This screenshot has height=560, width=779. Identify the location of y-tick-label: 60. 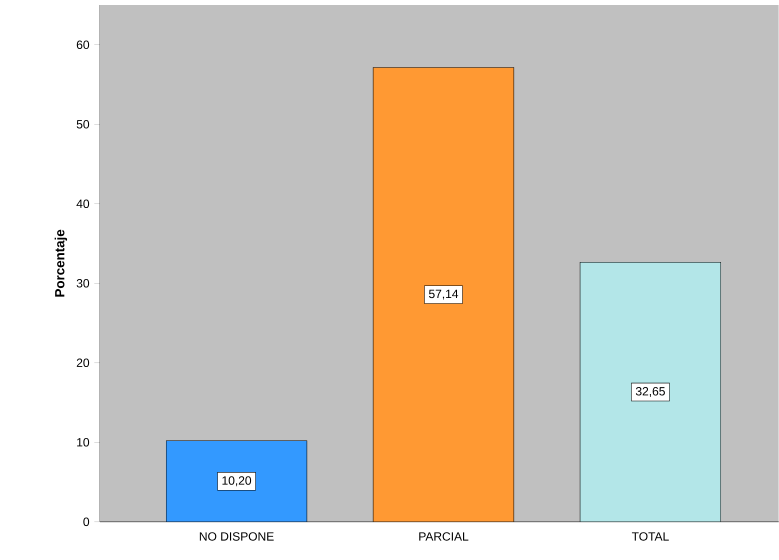
(83, 45).